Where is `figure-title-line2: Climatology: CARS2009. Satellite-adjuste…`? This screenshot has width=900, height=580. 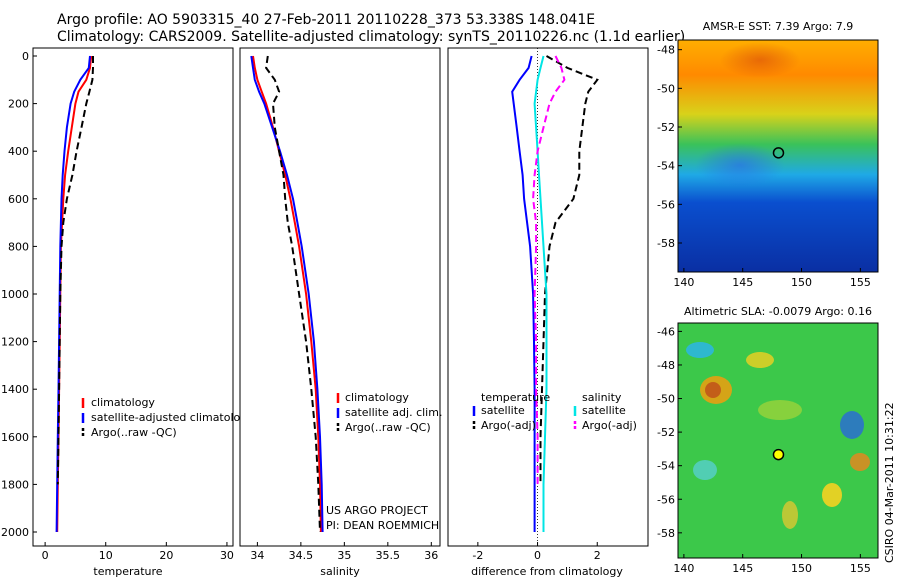 figure-title-line2: Climatology: CARS2009. Satellite-adjuste… is located at coordinates (371, 37).